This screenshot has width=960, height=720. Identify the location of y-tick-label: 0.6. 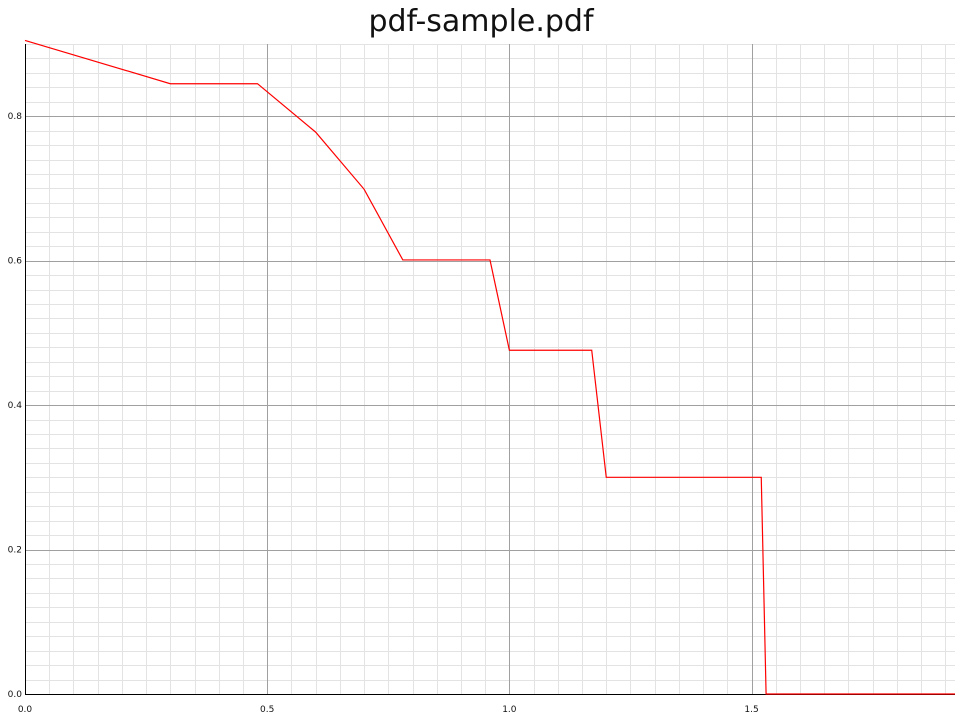
(15, 262).